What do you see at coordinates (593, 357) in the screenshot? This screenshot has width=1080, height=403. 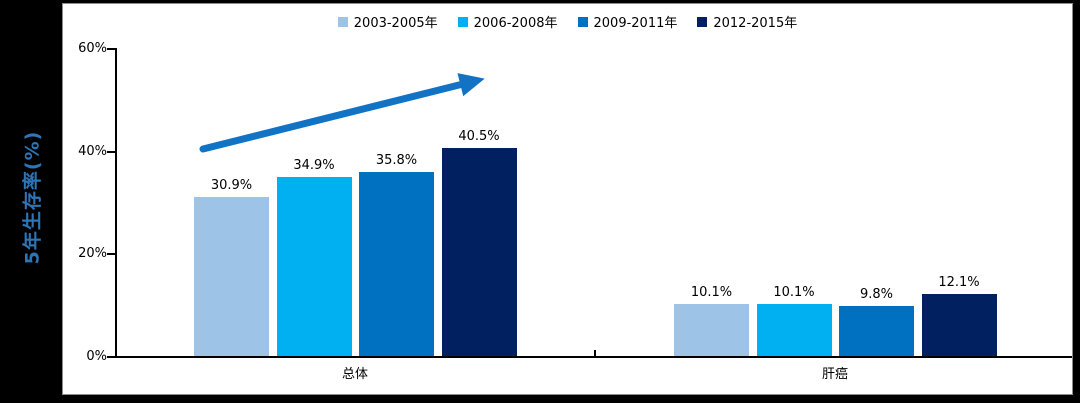 I see `x-axis-line` at bounding box center [593, 357].